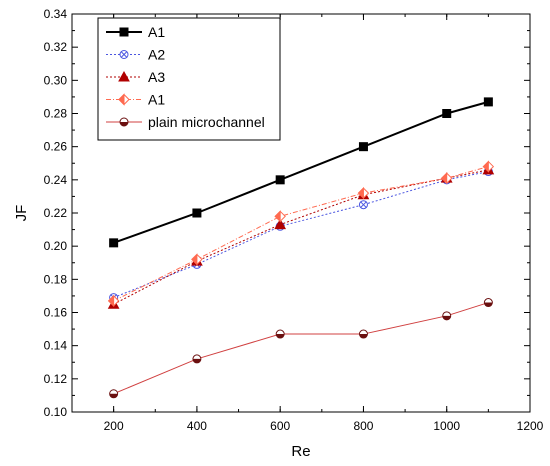 This screenshot has width=550, height=466. I want to click on x-tick-label: 400, so click(197, 426).